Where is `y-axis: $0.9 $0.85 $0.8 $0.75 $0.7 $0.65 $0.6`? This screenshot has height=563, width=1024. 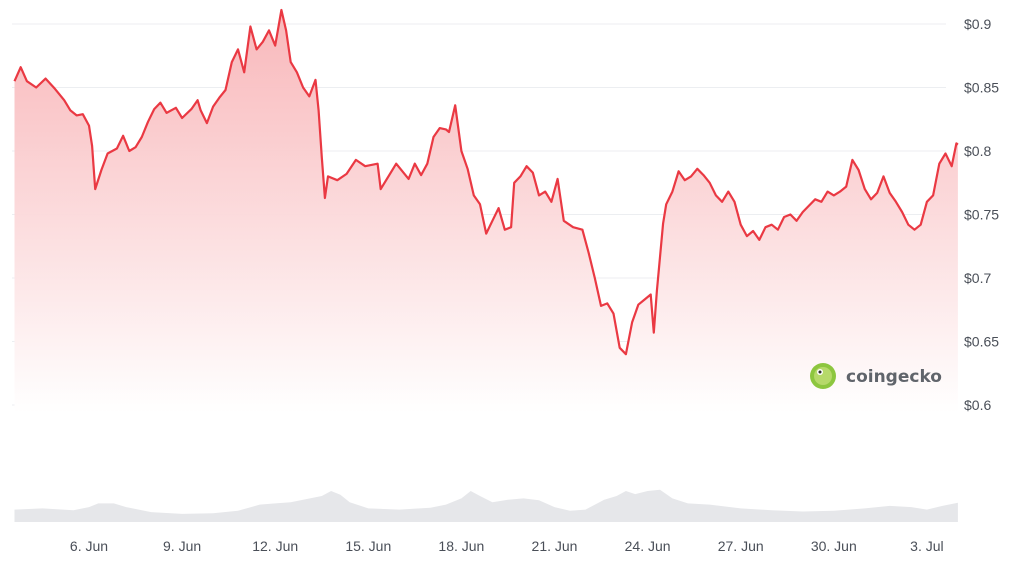
y-axis: $0.9 $0.85 $0.8 $0.75 $0.7 $0.65 $0.6 is located at coordinates (981, 214).